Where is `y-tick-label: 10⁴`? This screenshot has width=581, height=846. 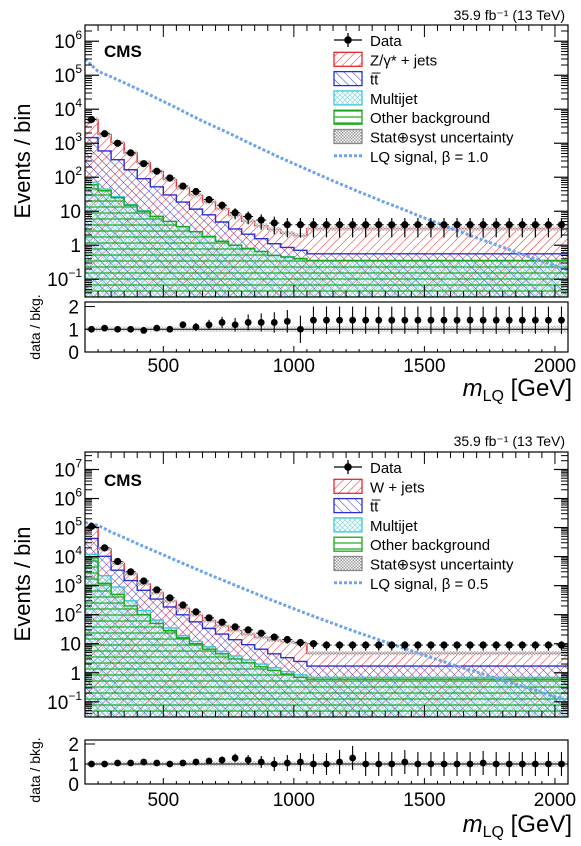
y-tick-label: 10⁴ is located at coordinates (68, 108).